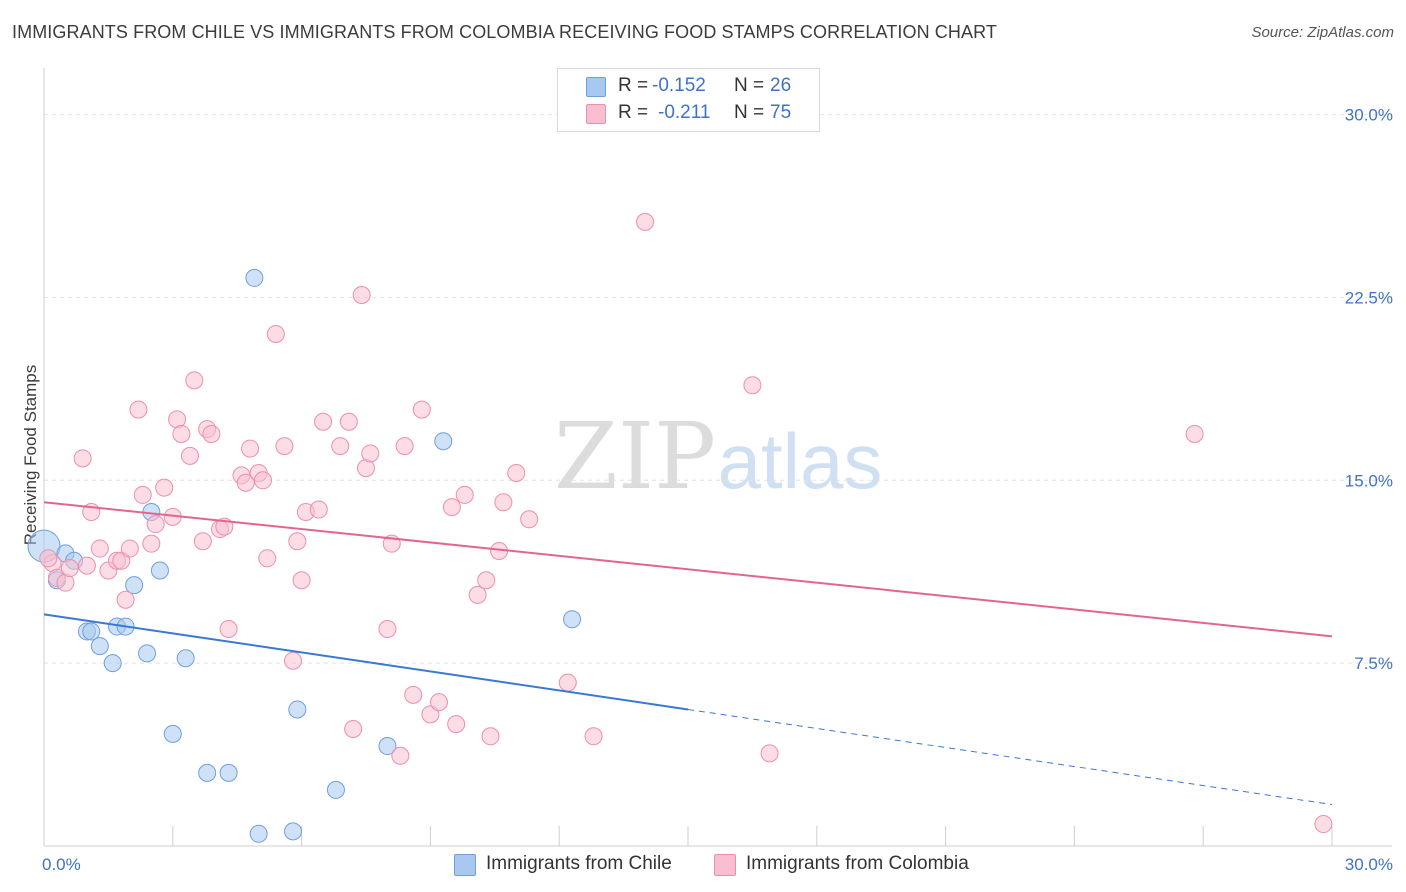 This screenshot has width=1406, height=892. I want to click on colombia-legend-label: Immigrants from Colombia, so click(857, 863).